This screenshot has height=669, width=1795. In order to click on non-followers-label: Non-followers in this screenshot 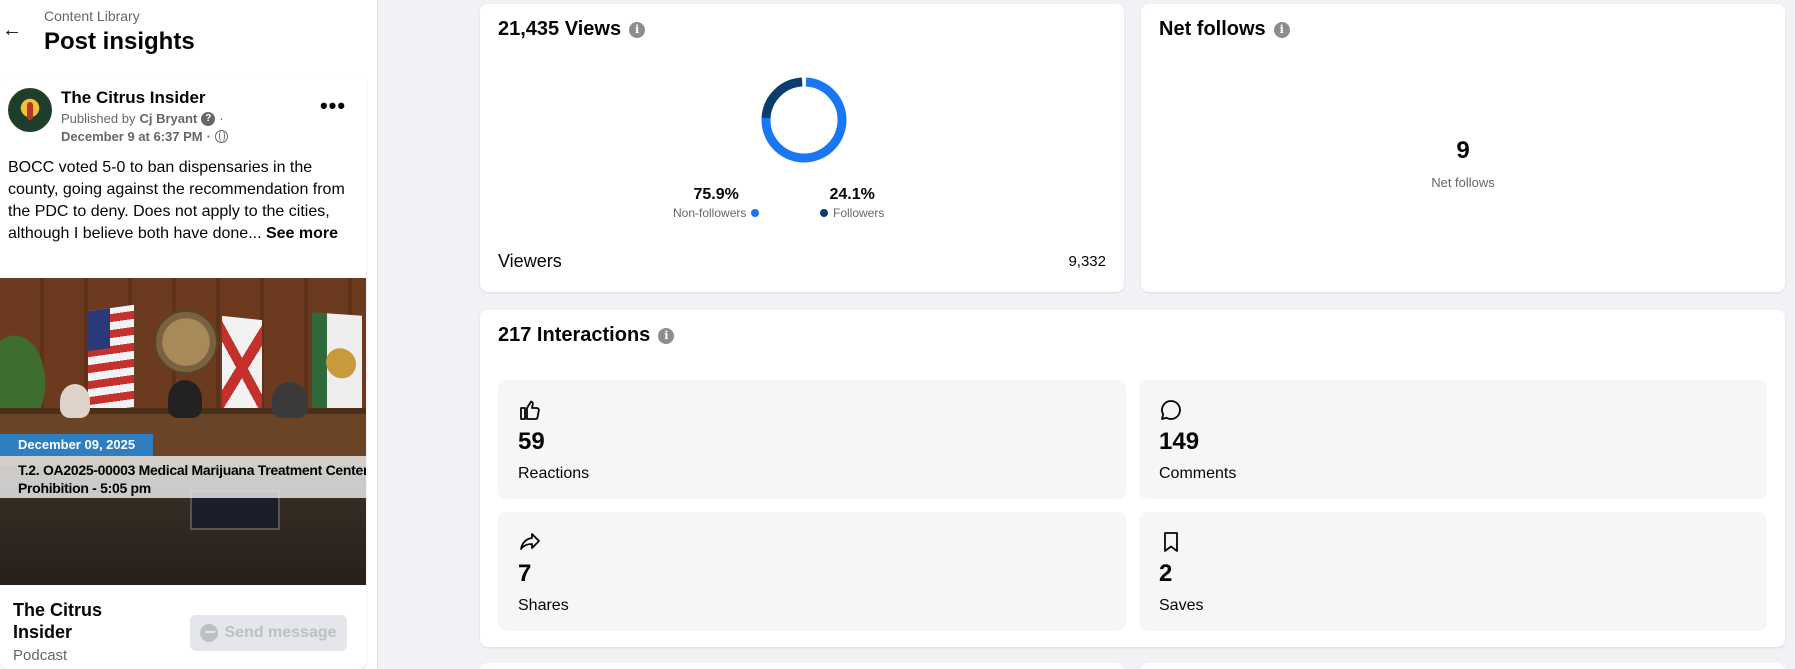, I will do `click(710, 213)`.